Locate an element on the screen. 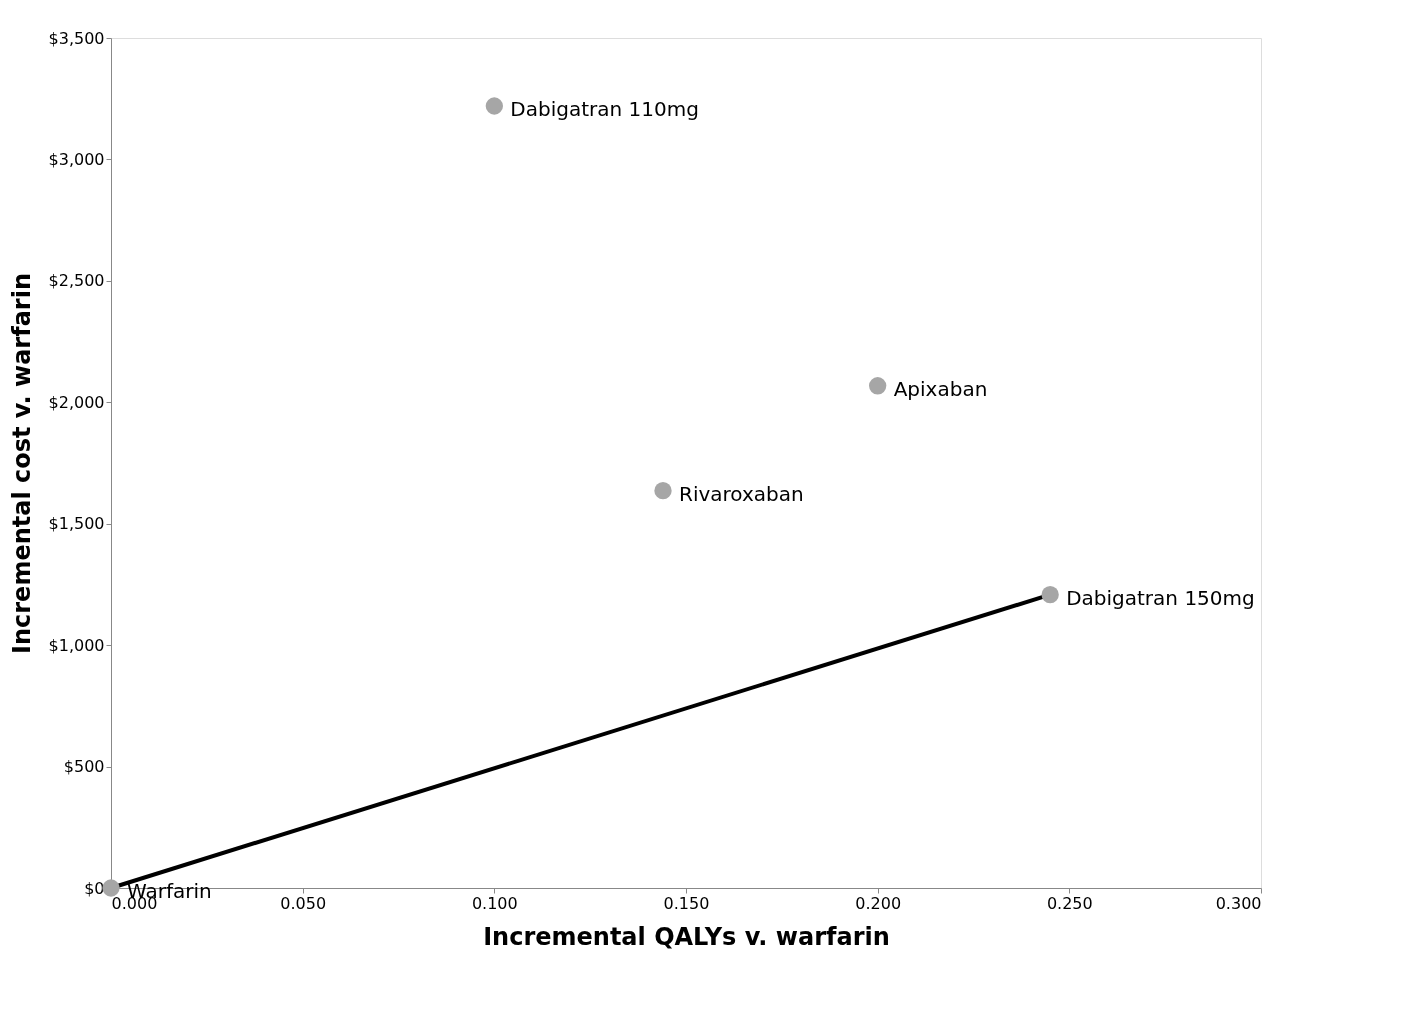 Image resolution: width=1426 pixels, height=1024 pixels. y-tick-label: $2,000 is located at coordinates (76, 402).